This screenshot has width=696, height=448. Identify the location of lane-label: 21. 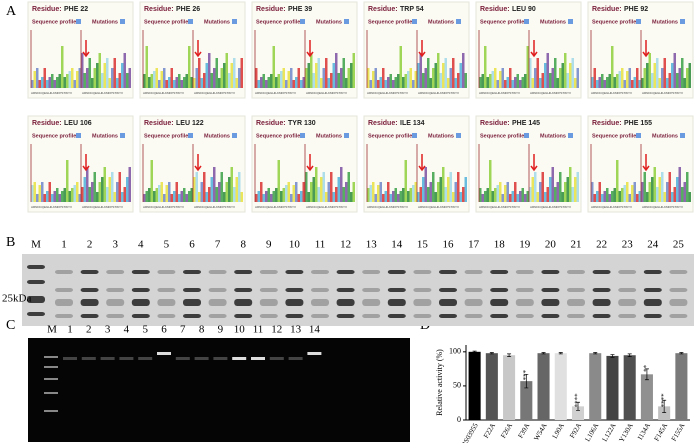
(576, 245).